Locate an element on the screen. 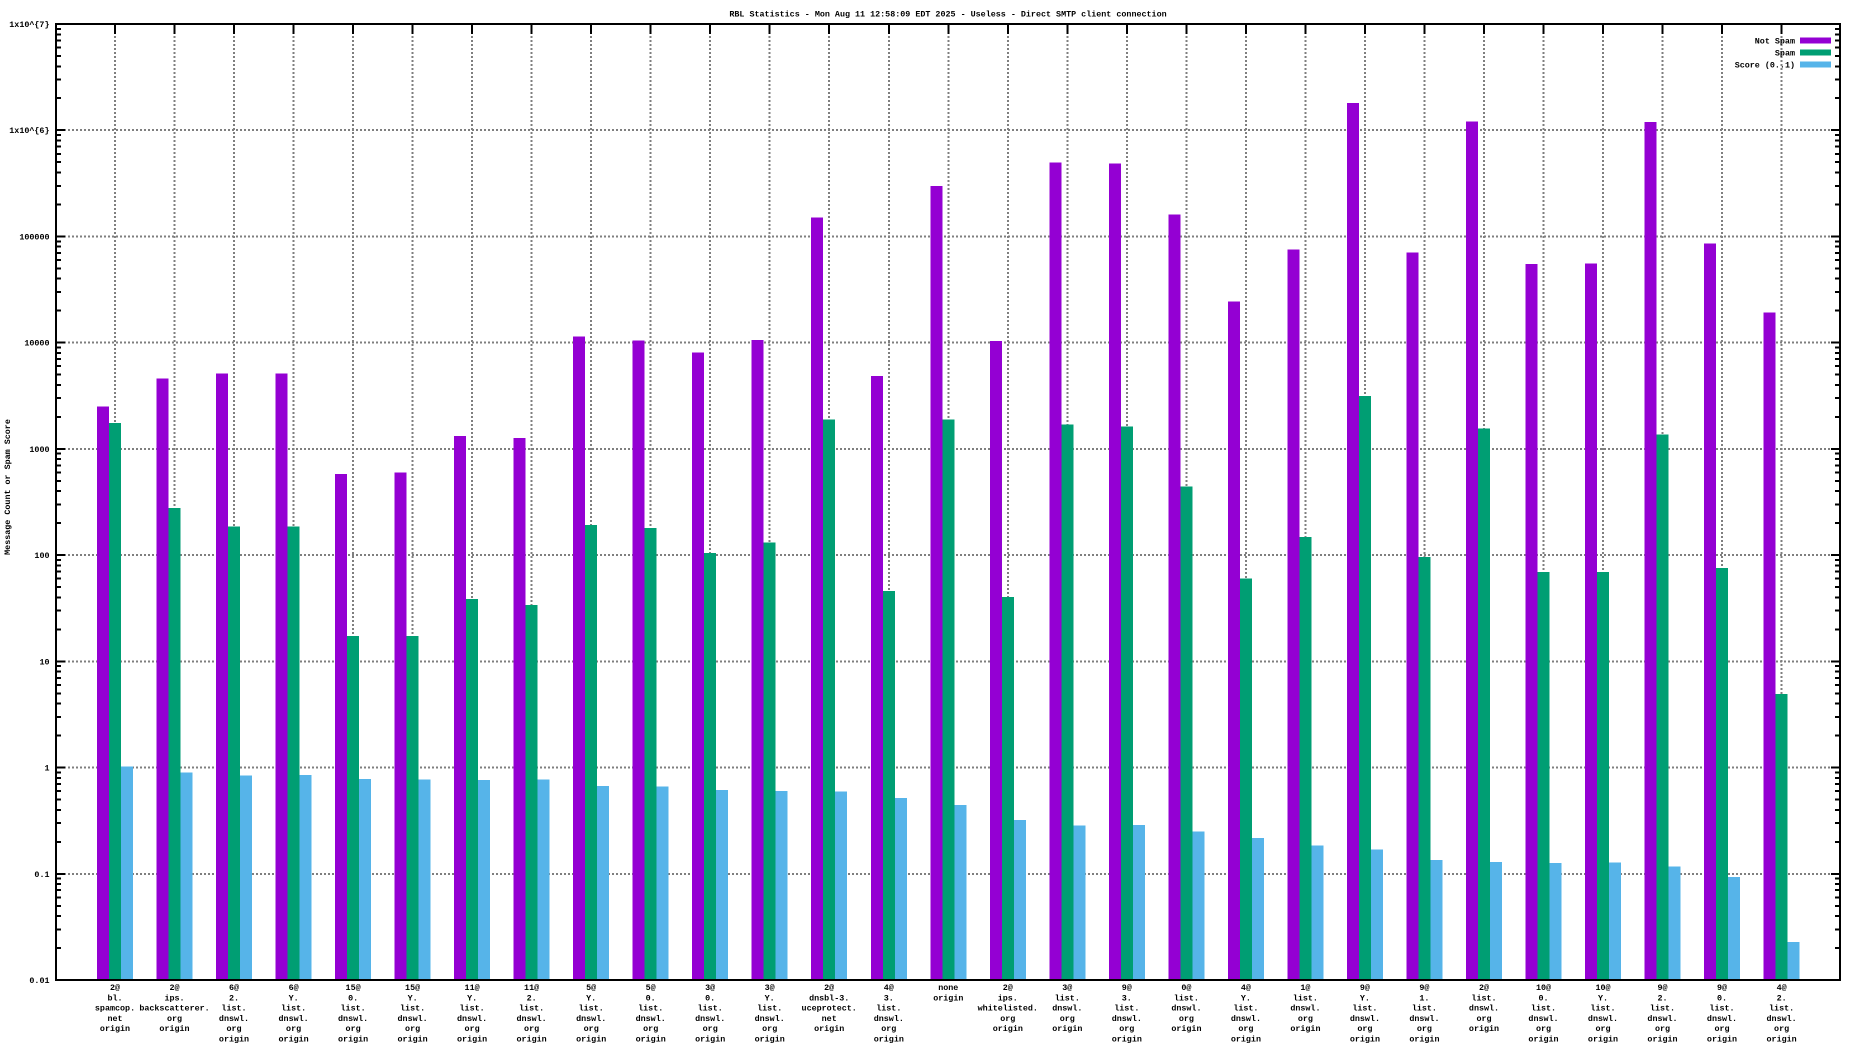 The image size is (1856, 1044). svg-text: 5@ is located at coordinates (591, 988).